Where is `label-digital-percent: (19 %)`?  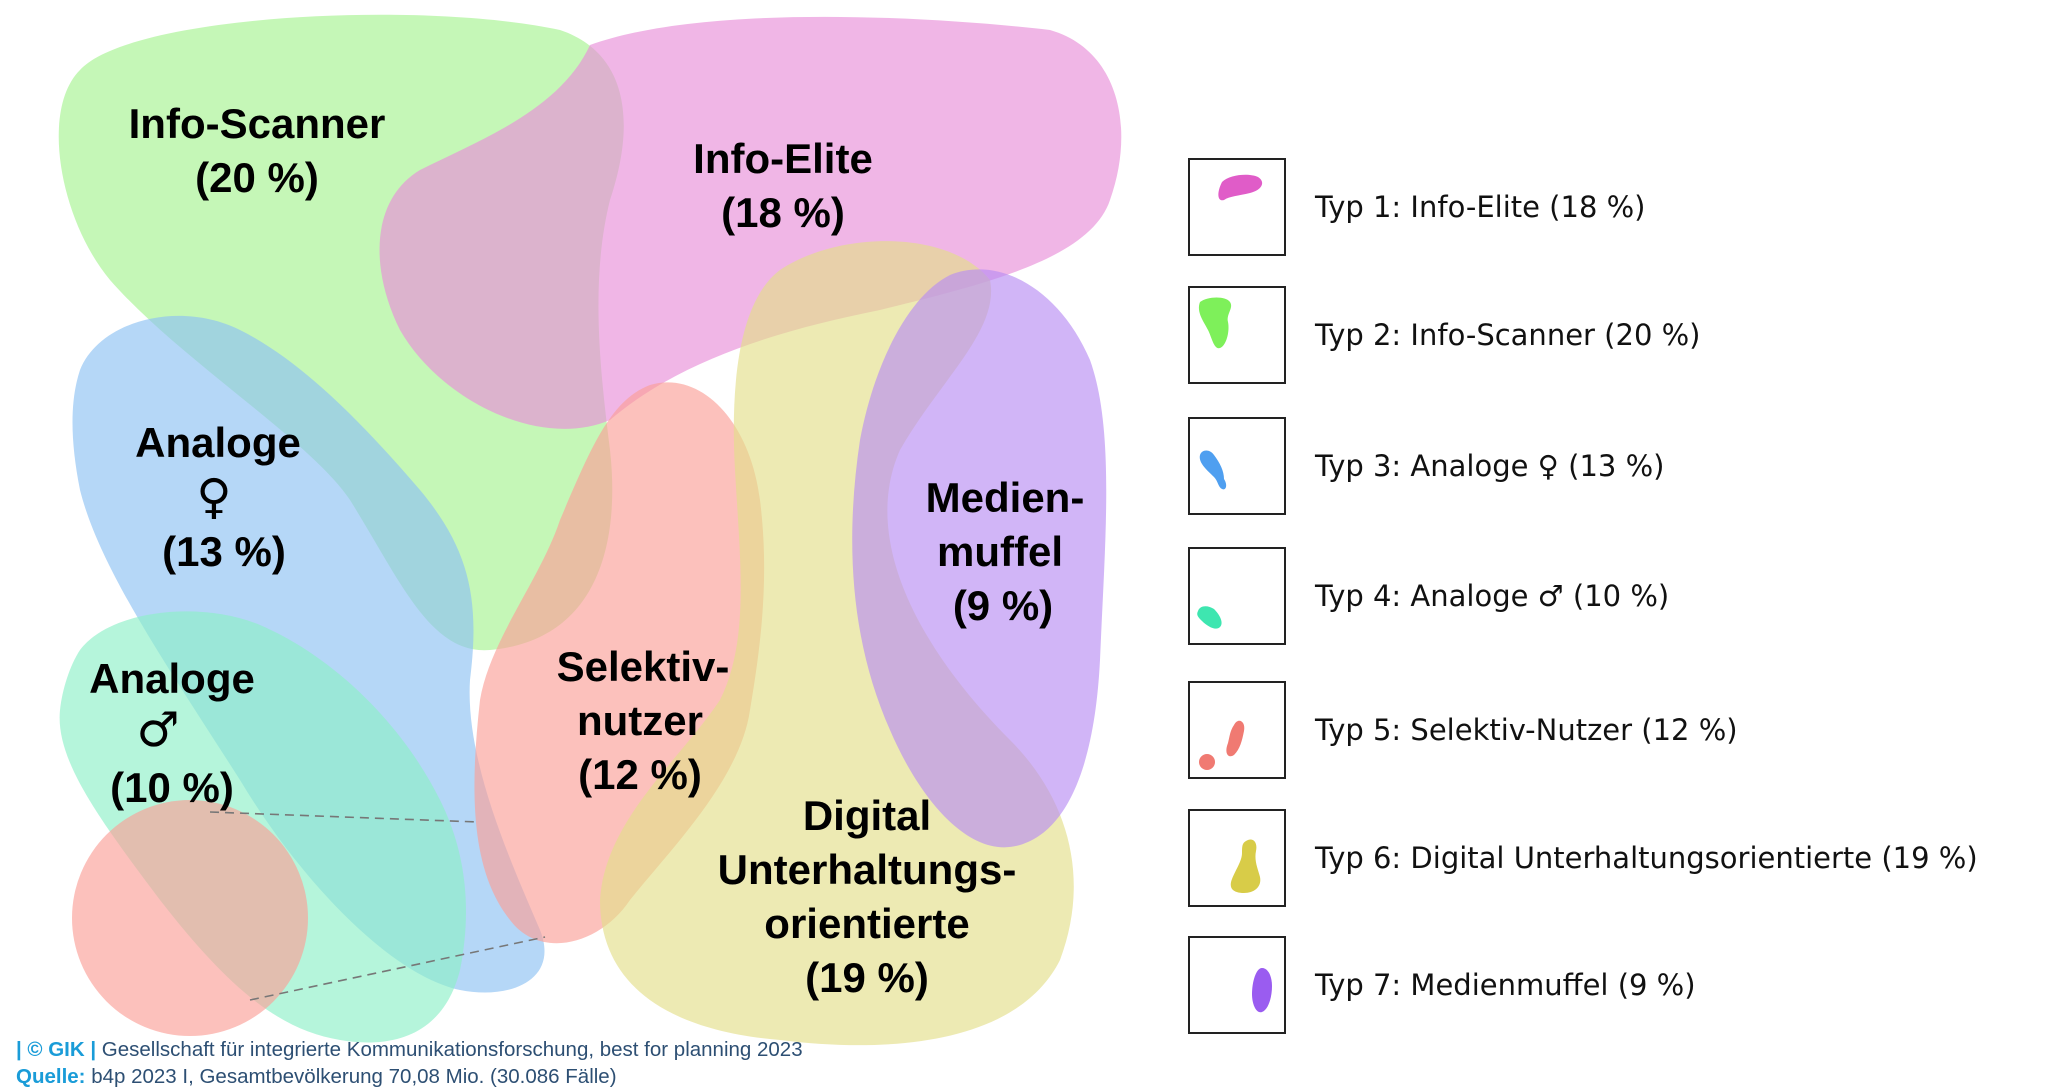 label-digital-percent: (19 %) is located at coordinates (867, 977).